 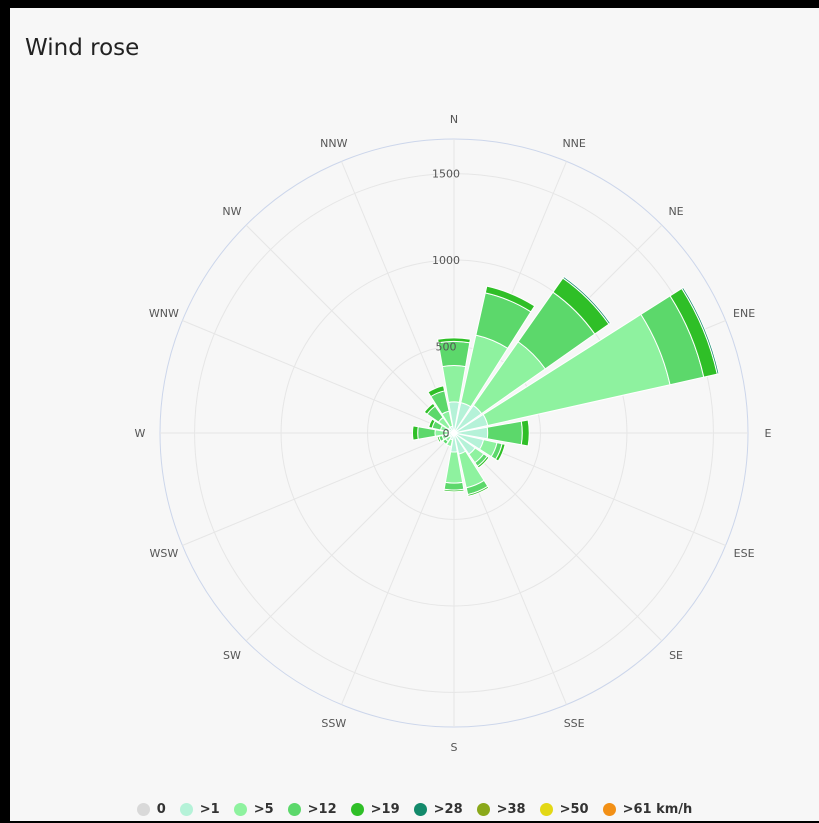 What do you see at coordinates (454, 119) in the screenshot?
I see `direction-label: N` at bounding box center [454, 119].